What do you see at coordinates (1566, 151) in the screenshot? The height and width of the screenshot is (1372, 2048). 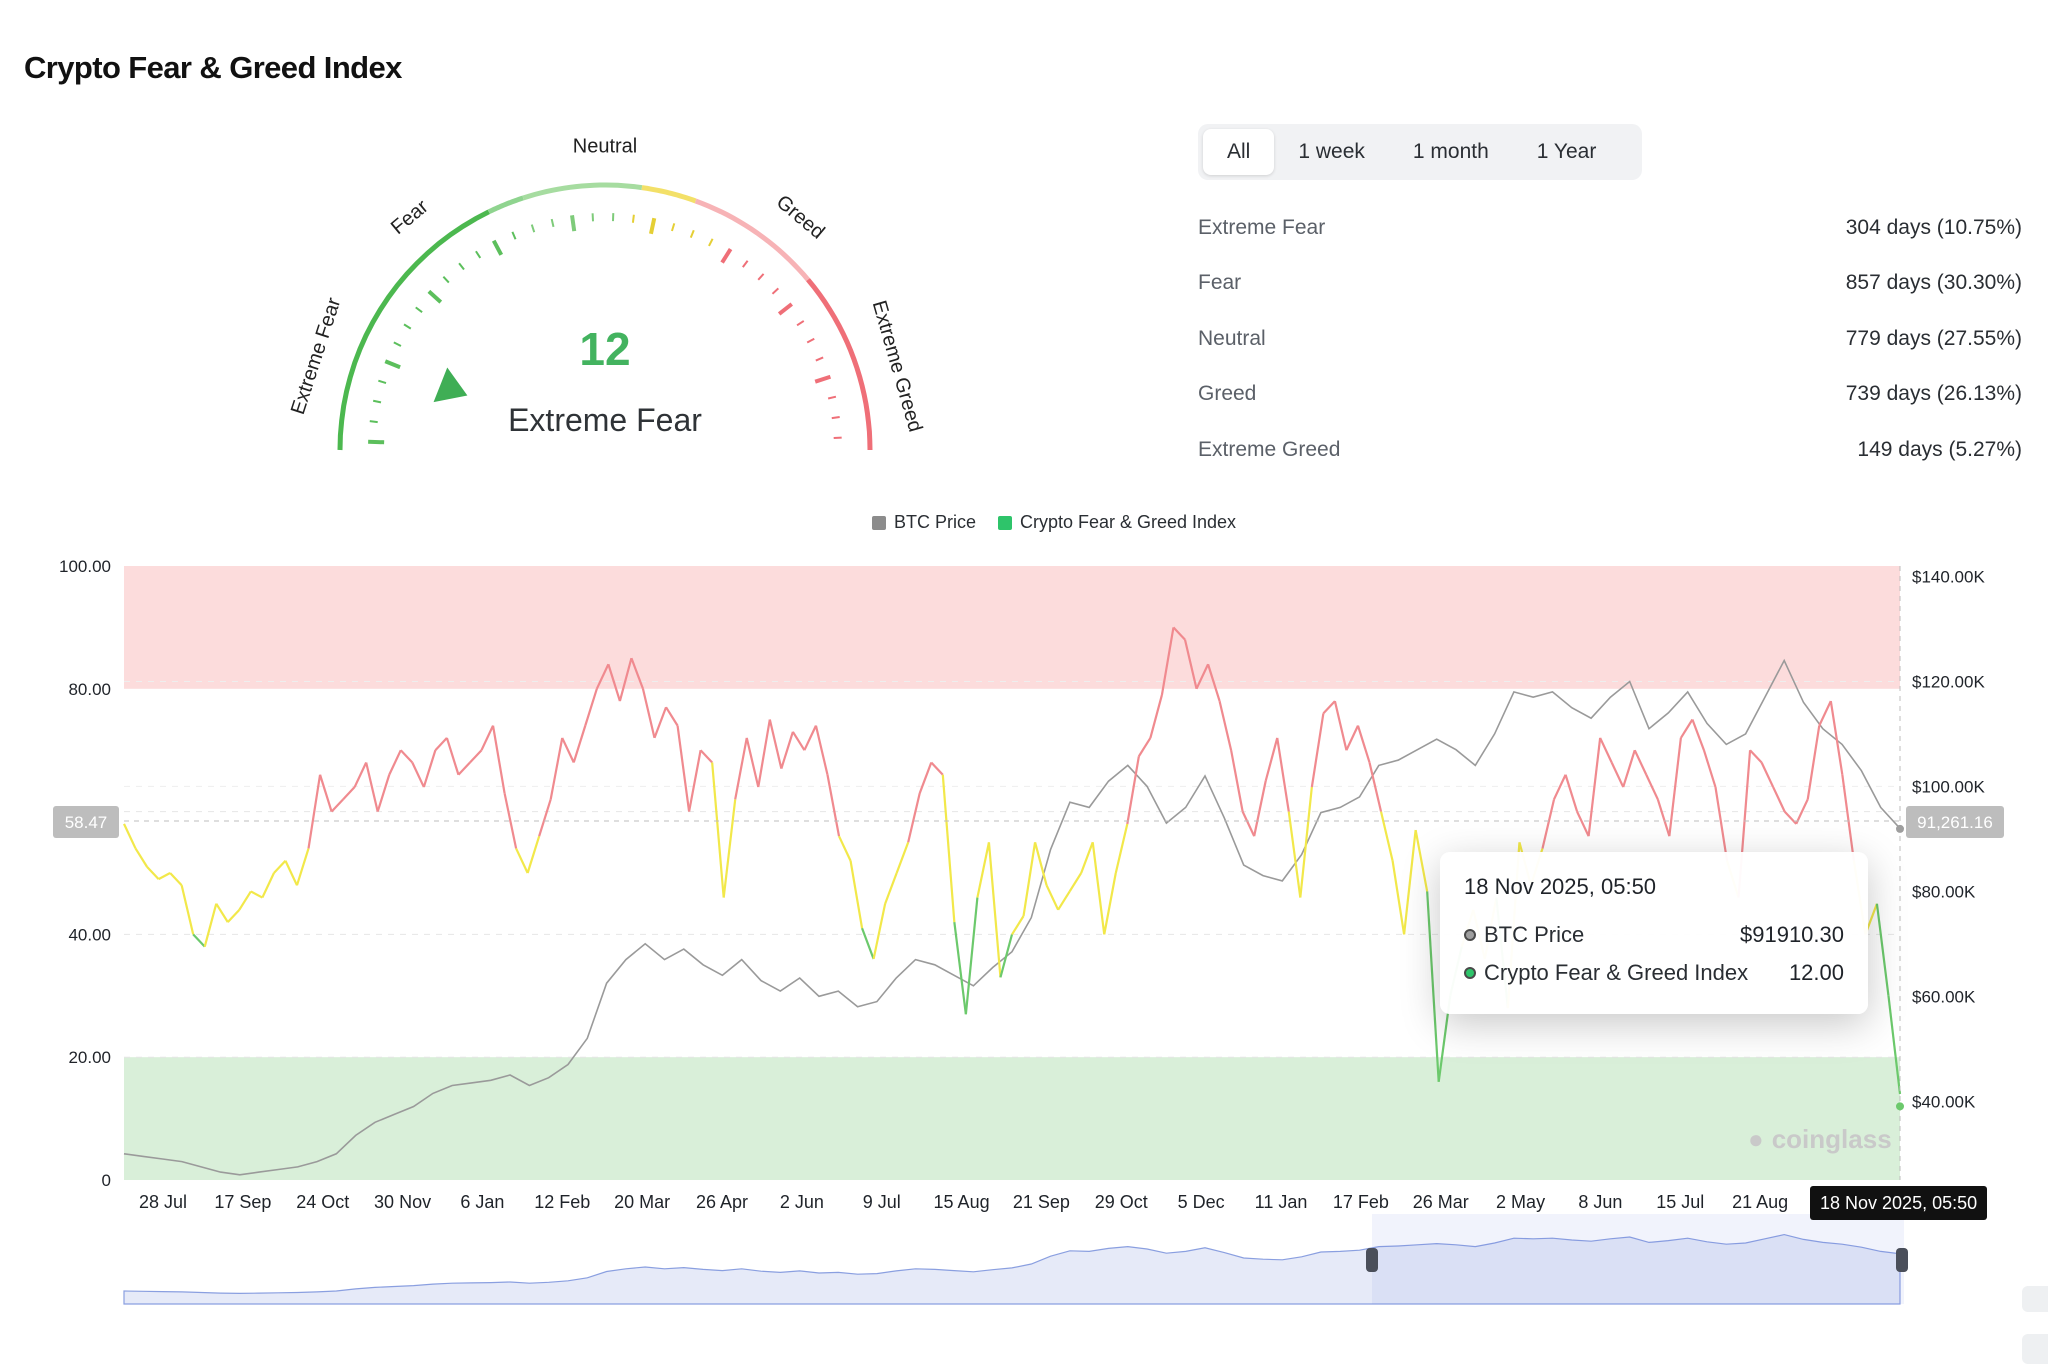 I see `tab-1-year: 1 Year` at bounding box center [1566, 151].